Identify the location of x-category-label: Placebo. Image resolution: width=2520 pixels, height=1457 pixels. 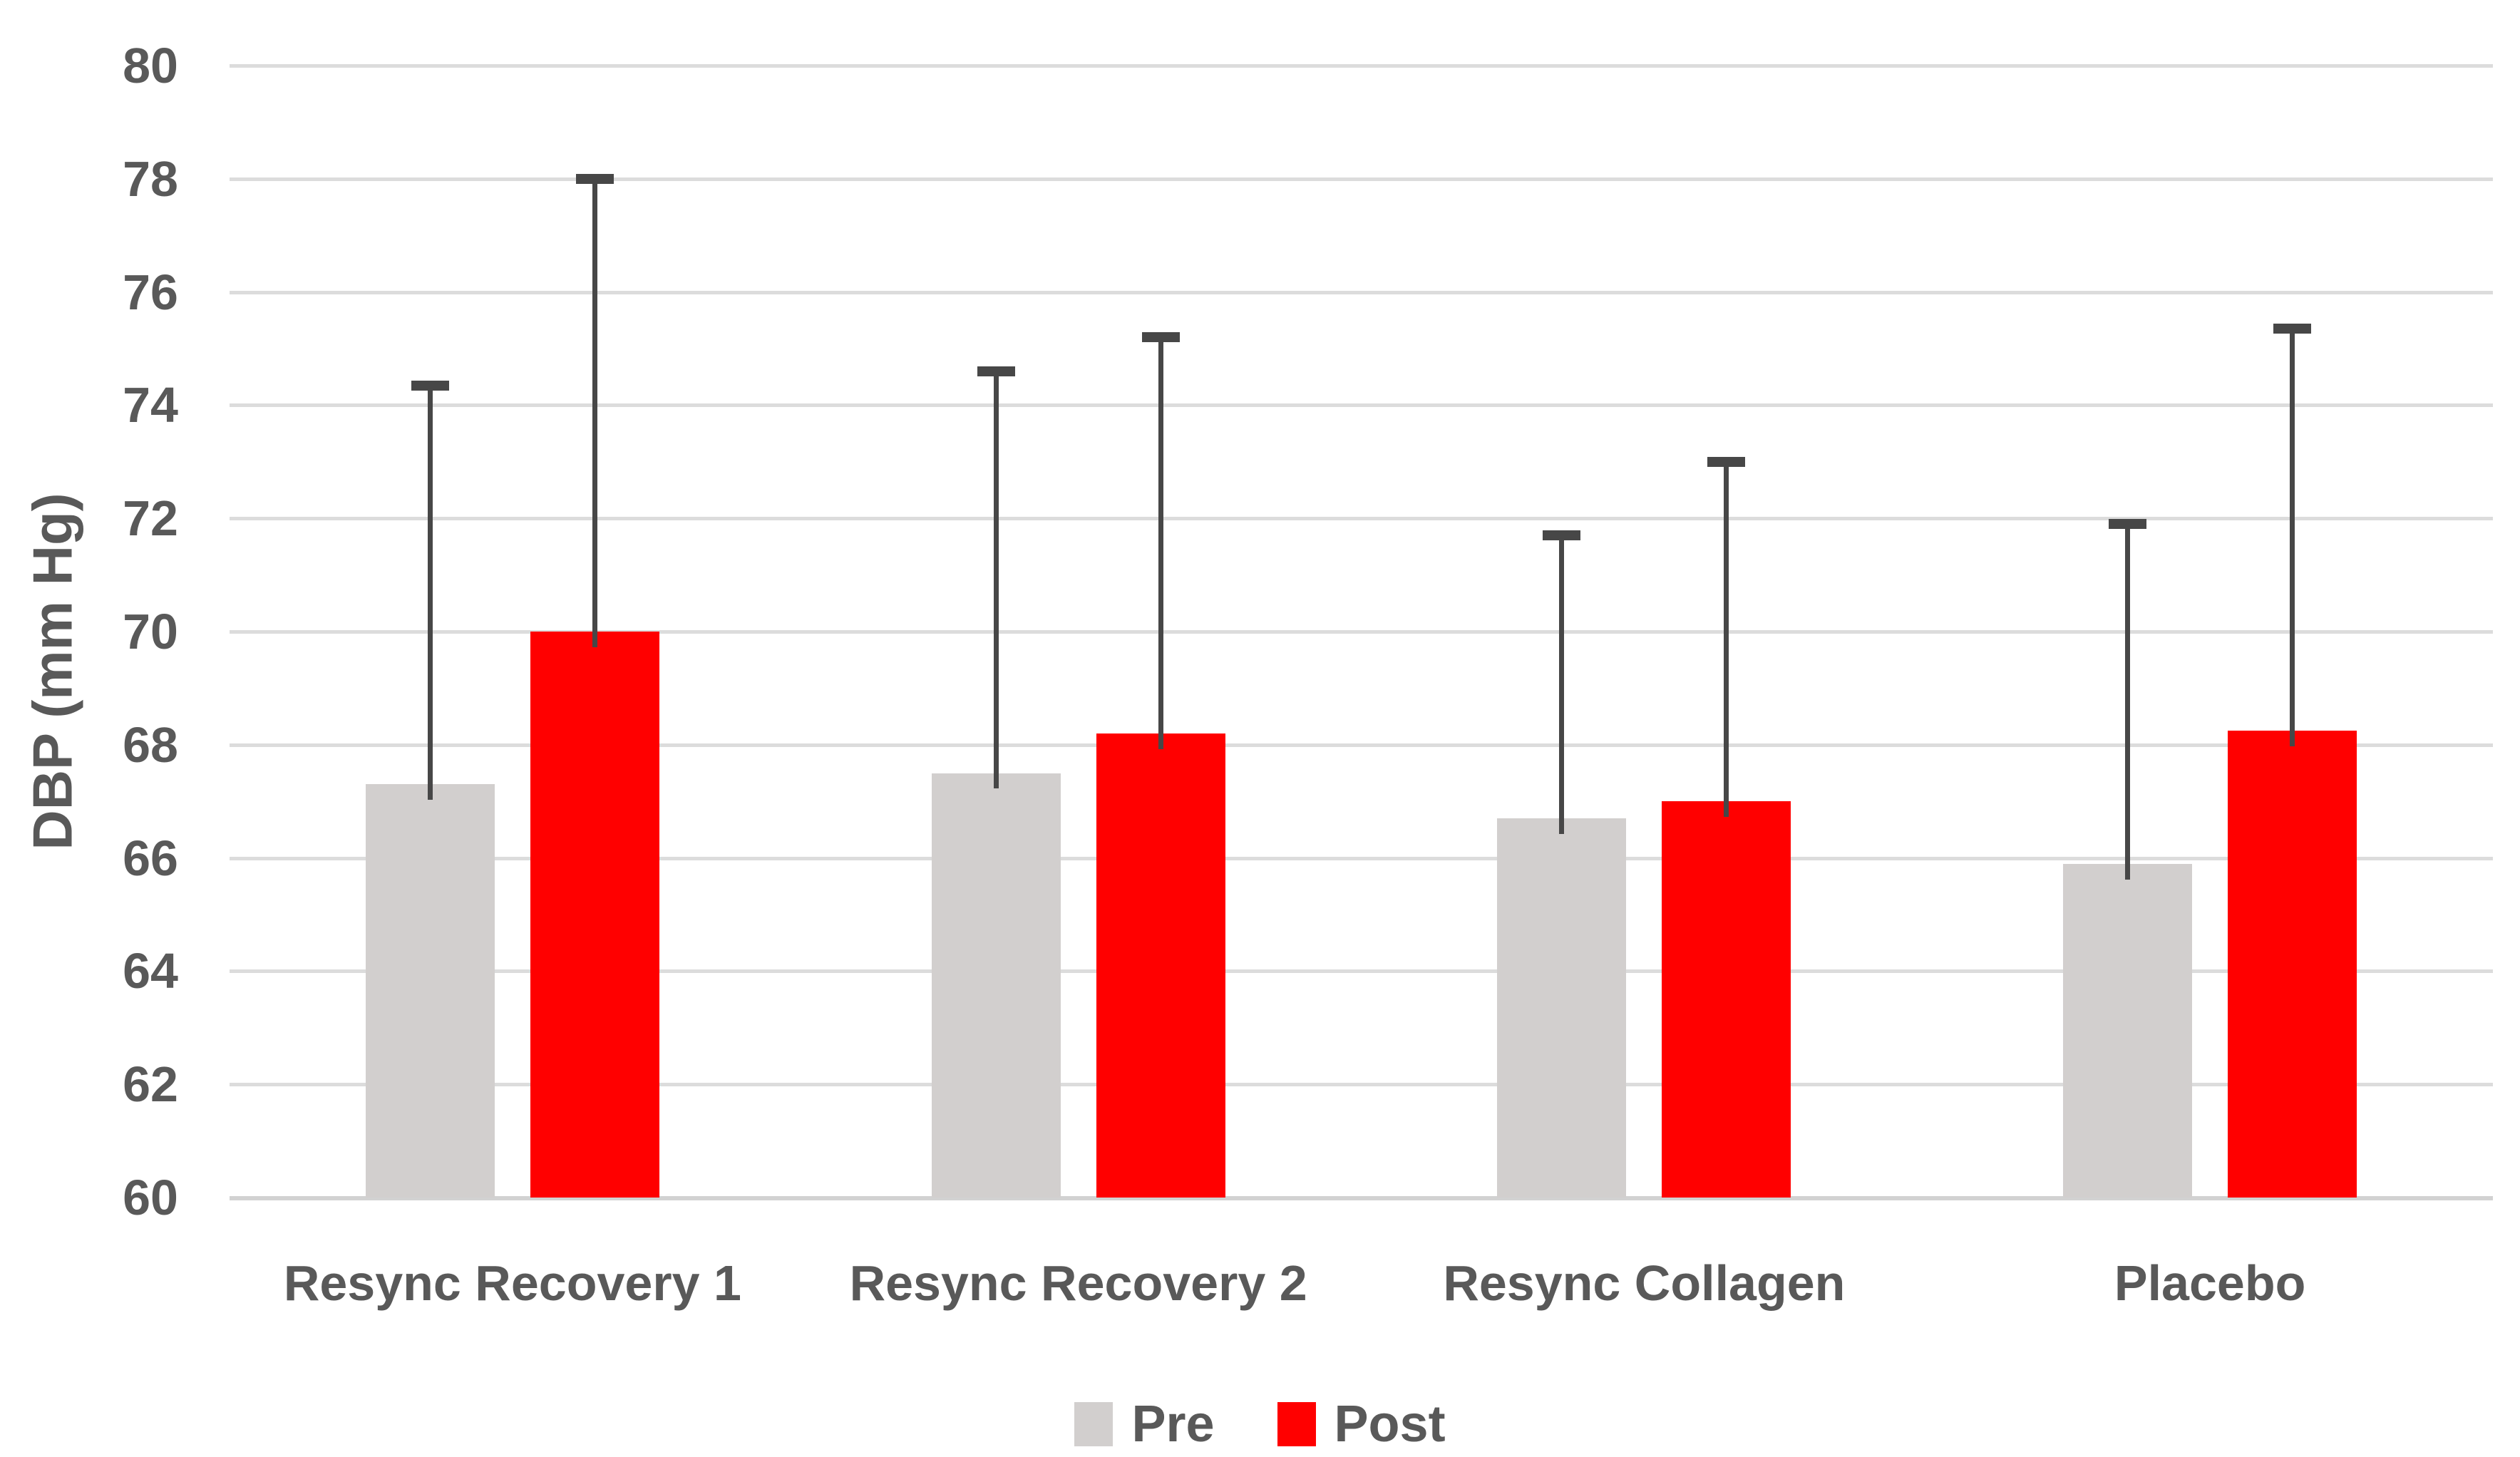
(2210, 1283).